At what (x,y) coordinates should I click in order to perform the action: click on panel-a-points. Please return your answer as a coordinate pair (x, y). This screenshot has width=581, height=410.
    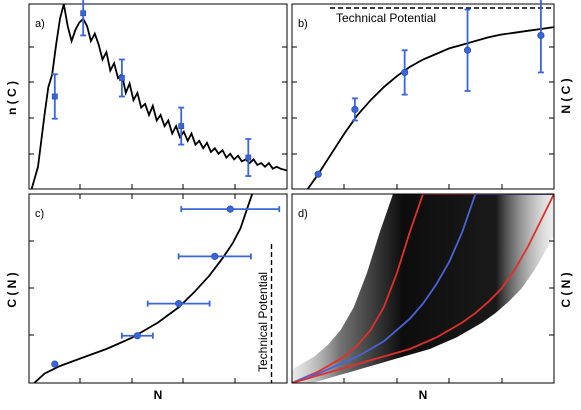
    Looking at the image, I should click on (151, 88).